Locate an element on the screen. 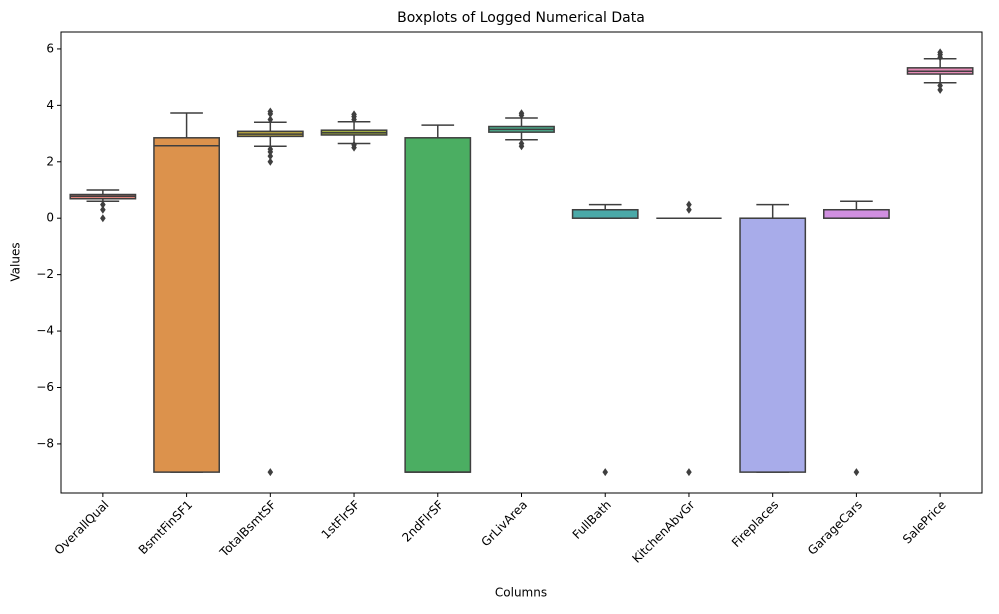 This screenshot has height=614, width=999. x-tick-label: 2ndFlrSF is located at coordinates (422, 521).